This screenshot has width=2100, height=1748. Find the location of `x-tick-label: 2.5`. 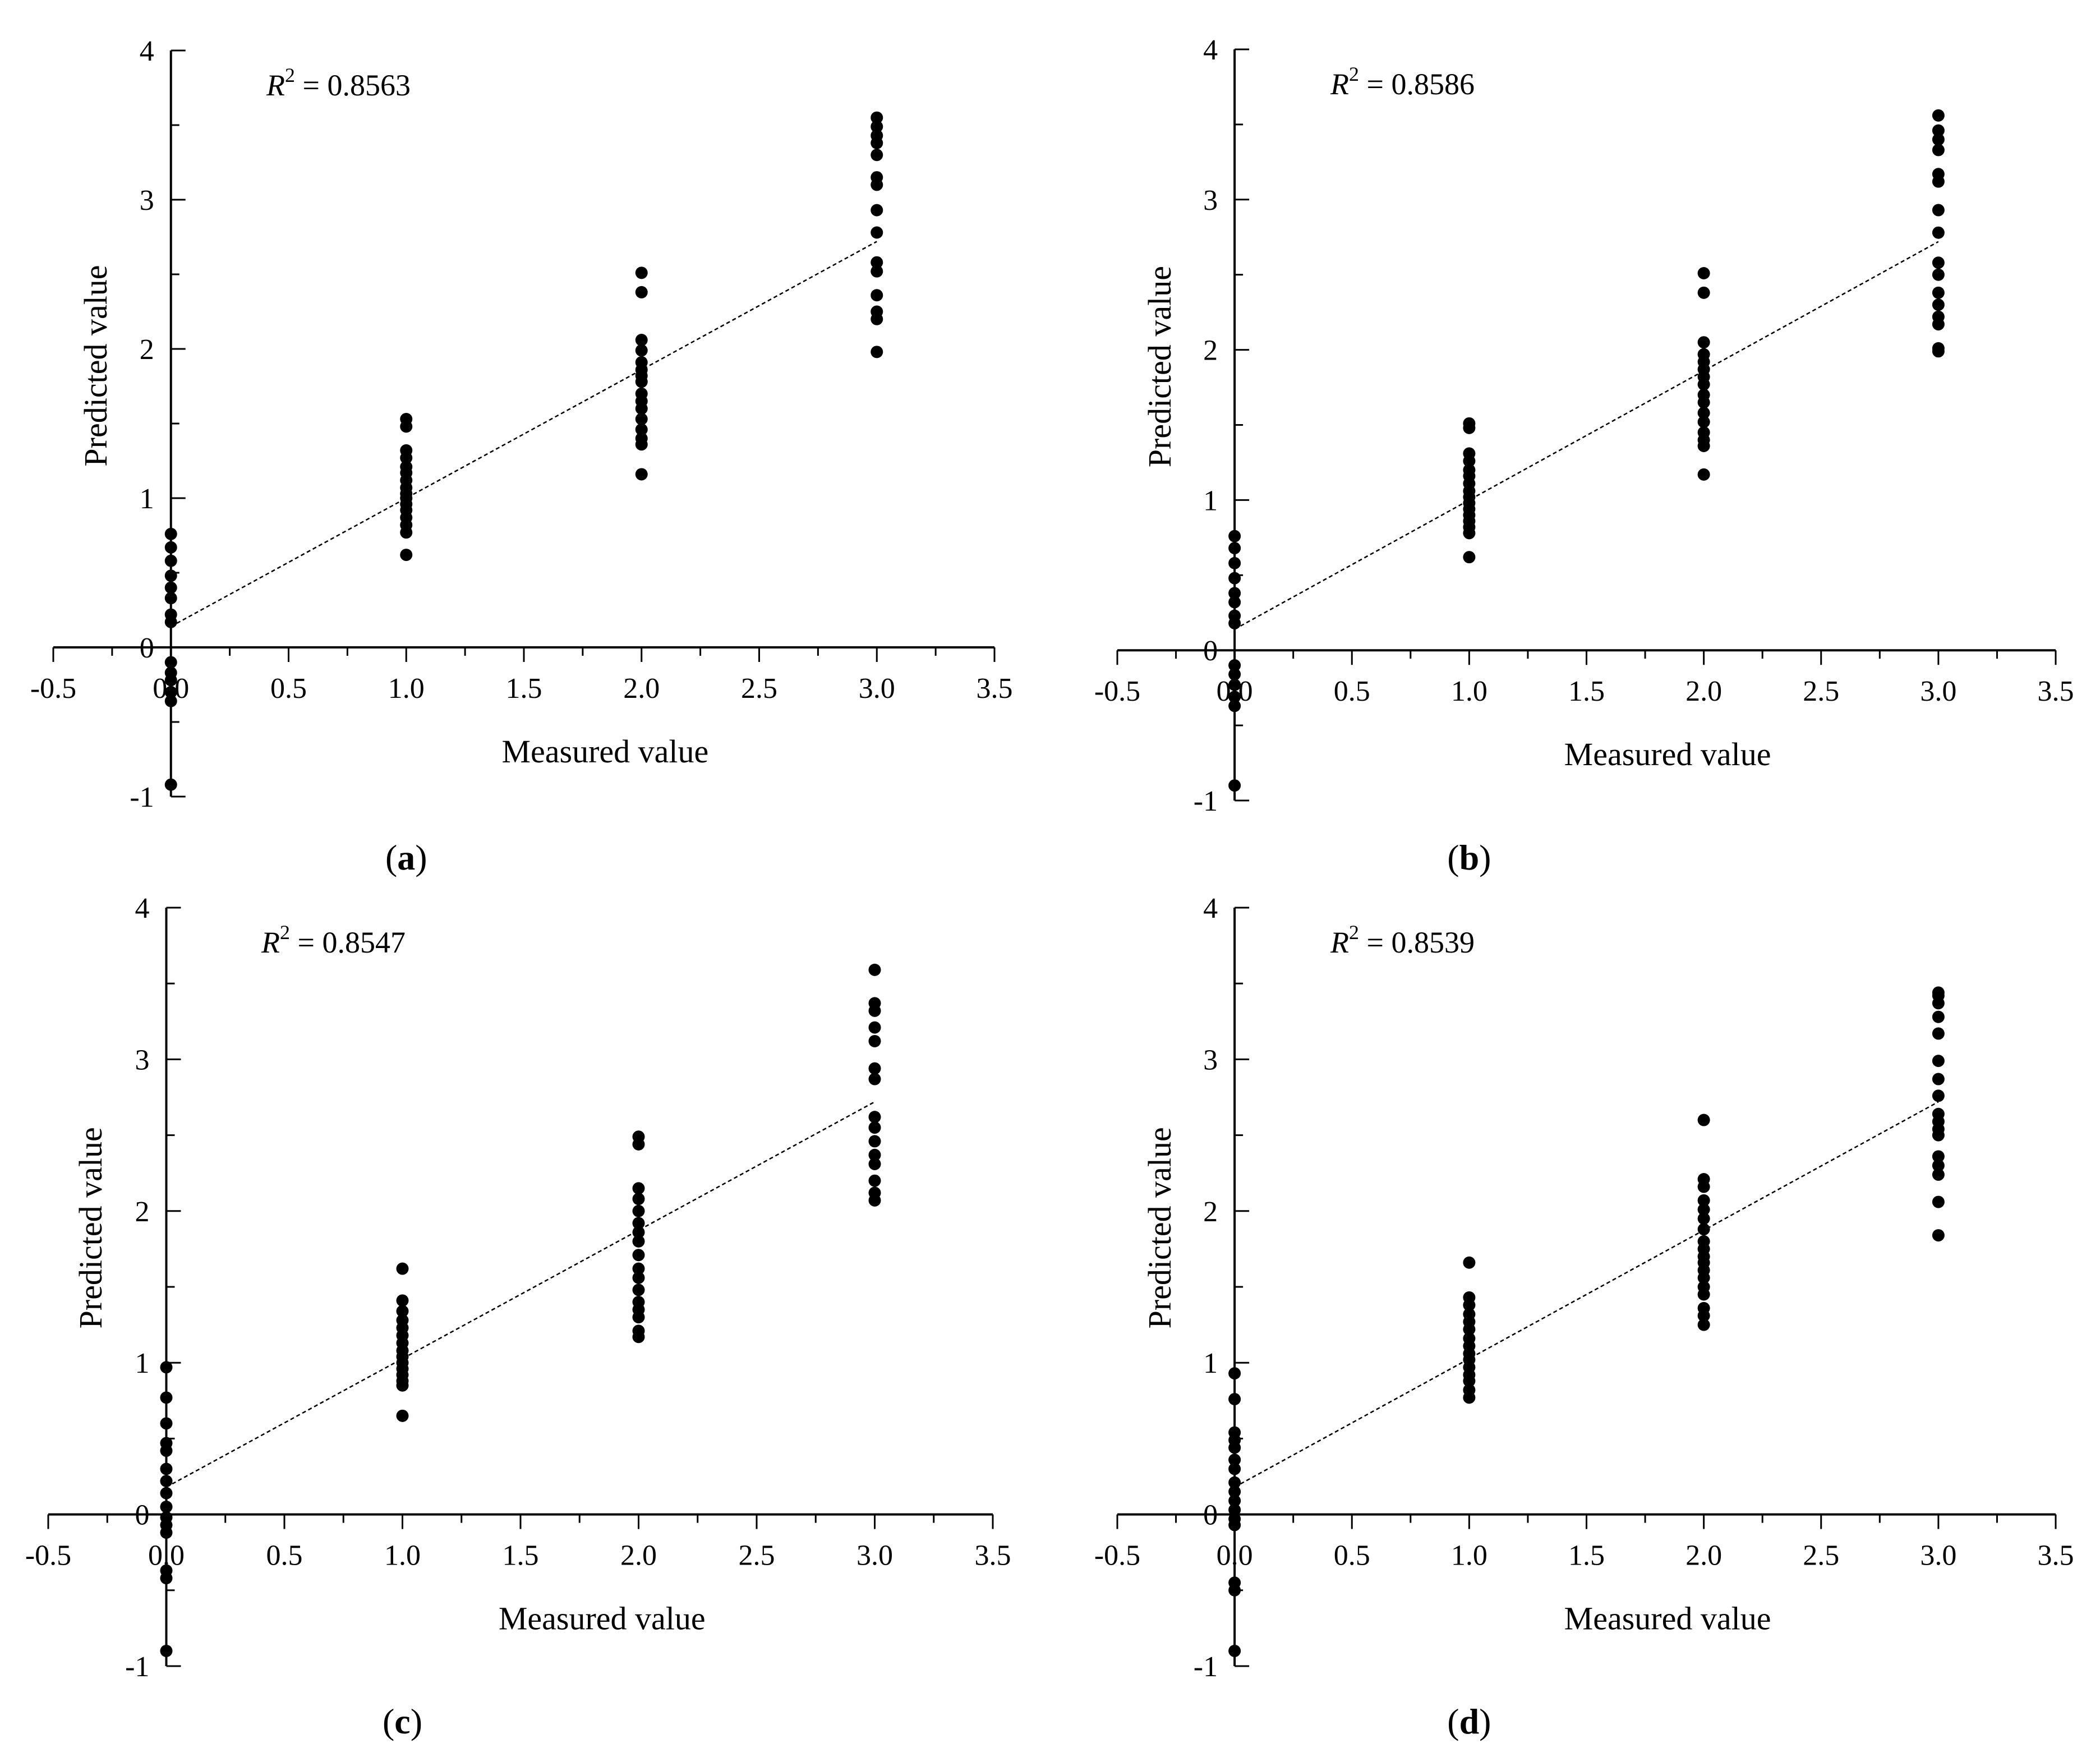

x-tick-label: 2.5 is located at coordinates (759, 689).